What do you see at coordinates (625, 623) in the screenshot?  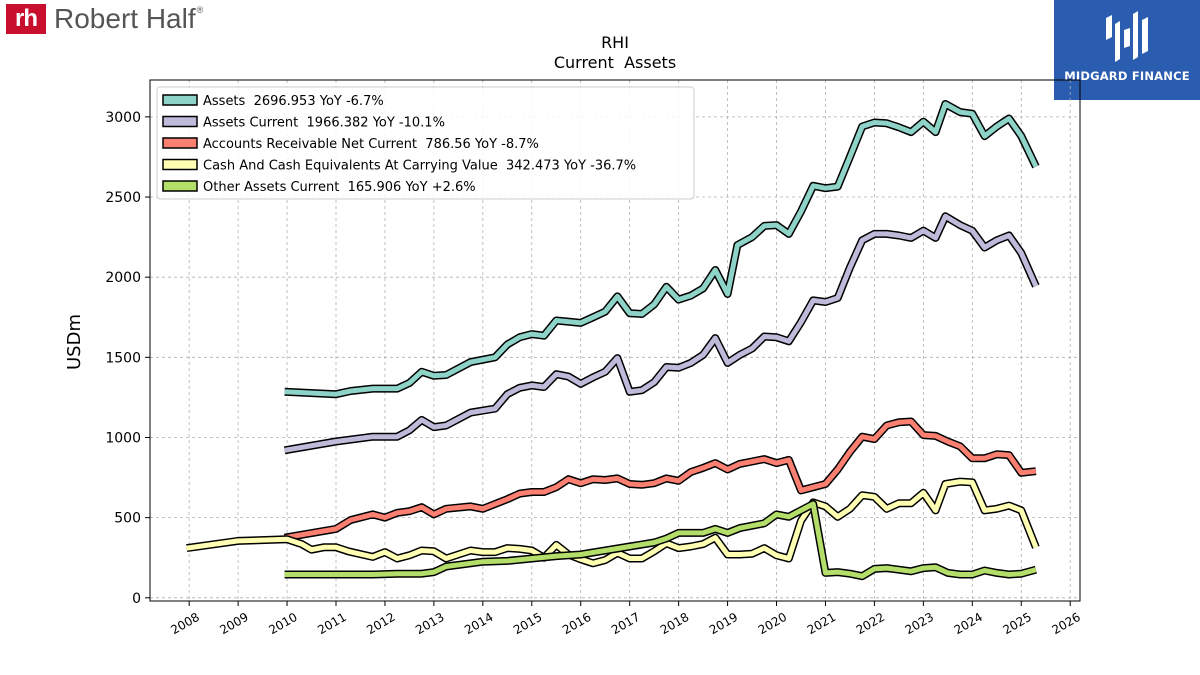 I see `x-tick-label: 2017` at bounding box center [625, 623].